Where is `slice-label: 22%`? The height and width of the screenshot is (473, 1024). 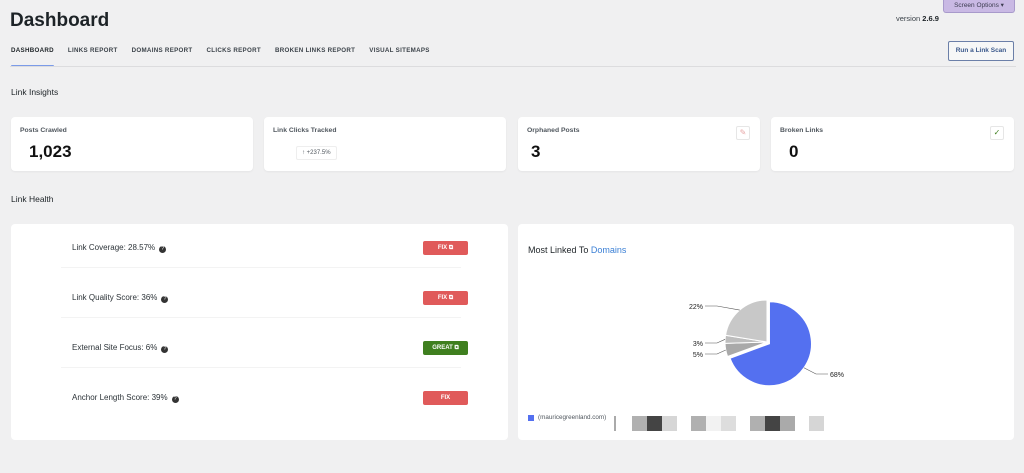
slice-label: 22% is located at coordinates (696, 307).